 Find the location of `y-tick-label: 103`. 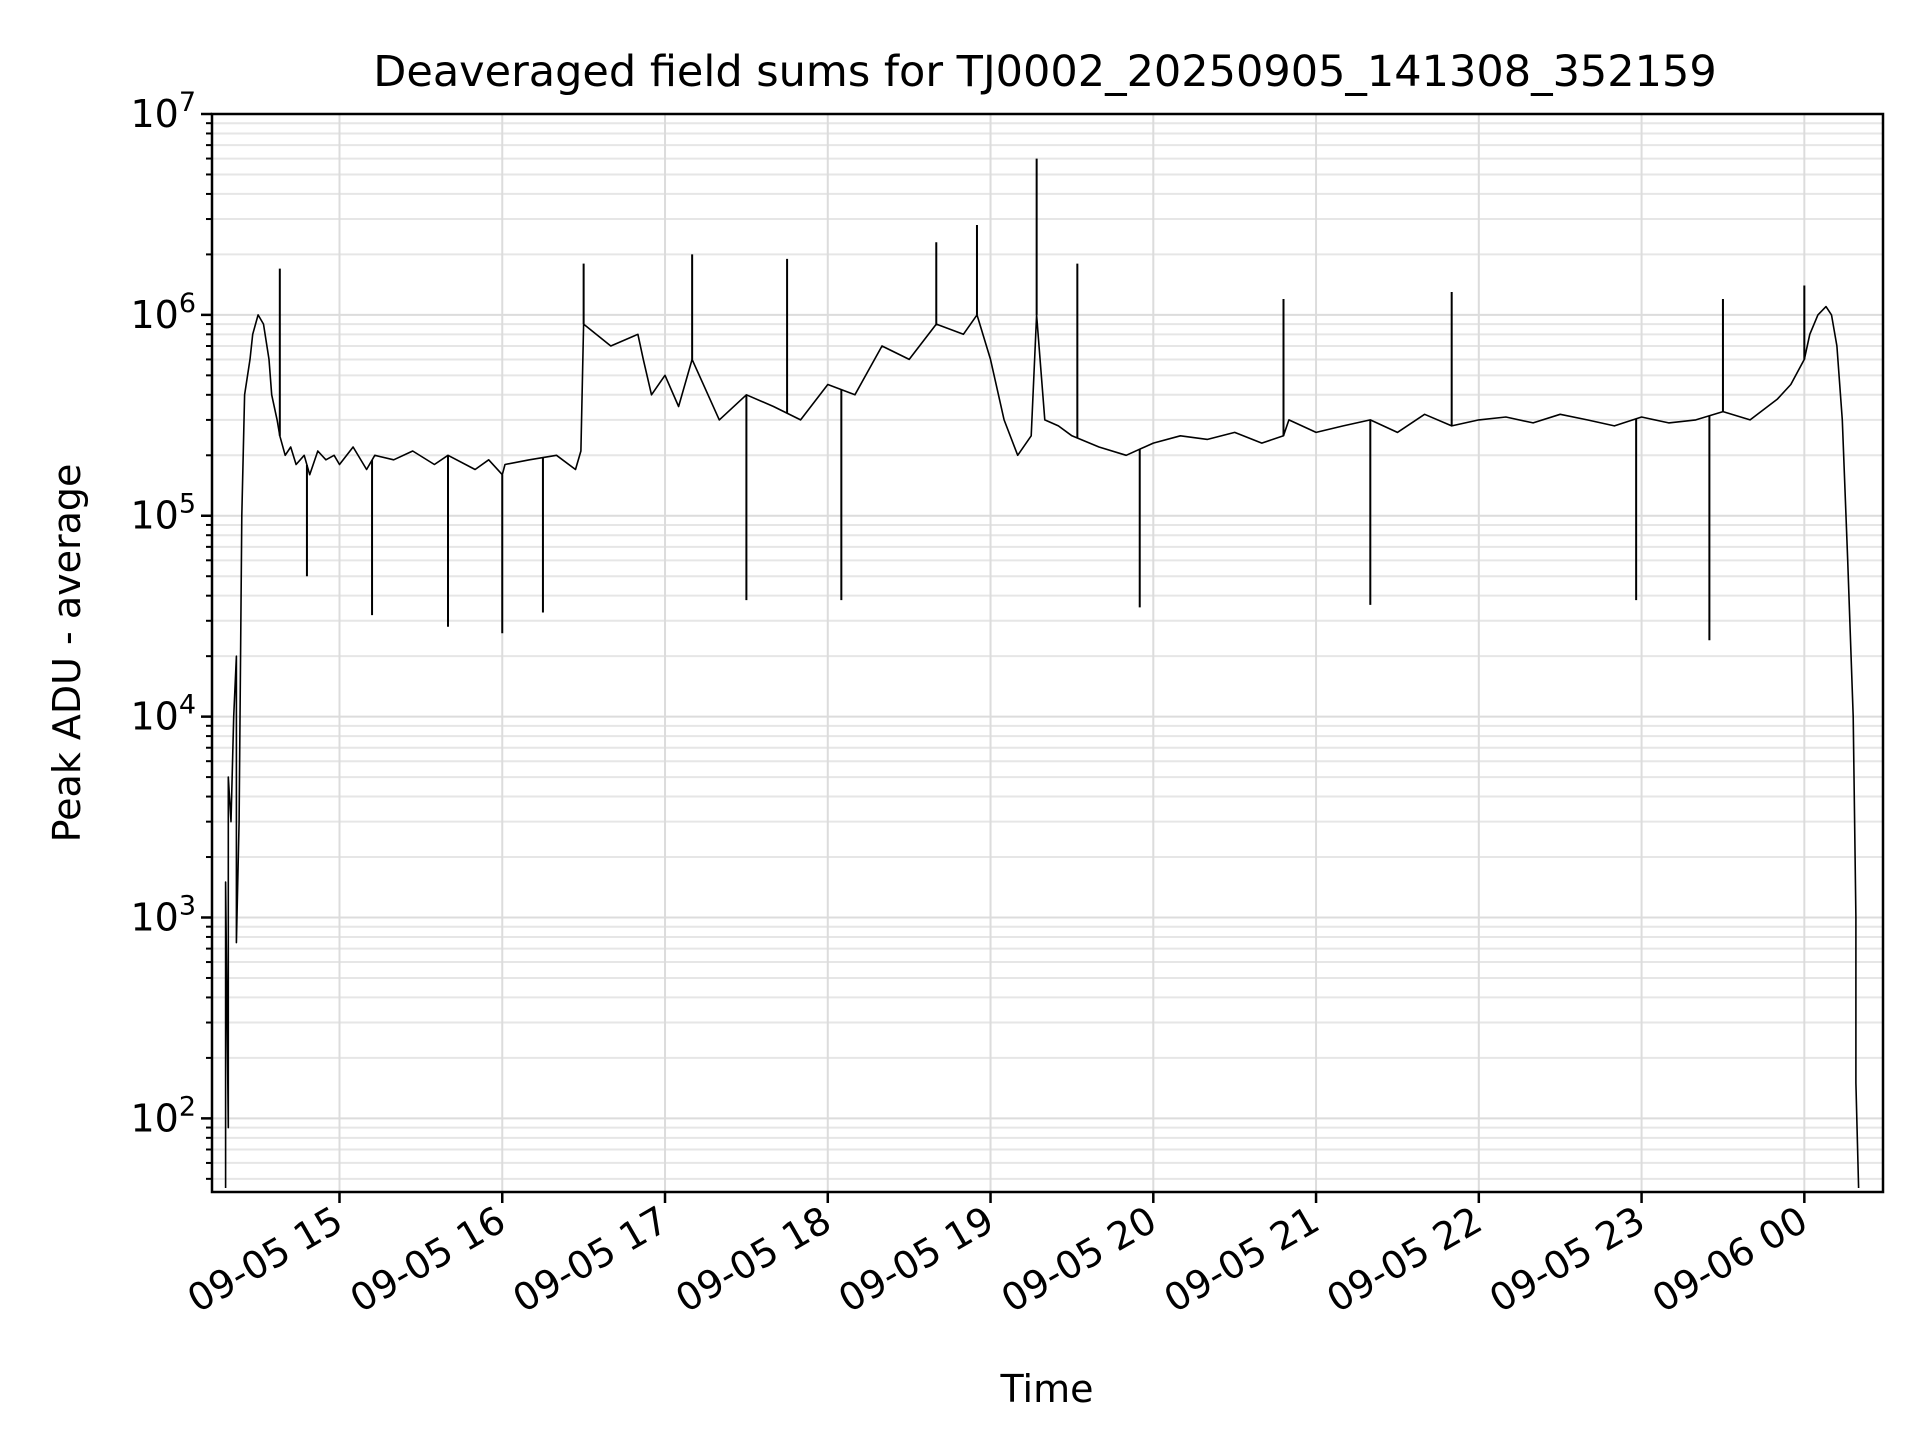

y-tick-label: 103 is located at coordinates (163, 914).